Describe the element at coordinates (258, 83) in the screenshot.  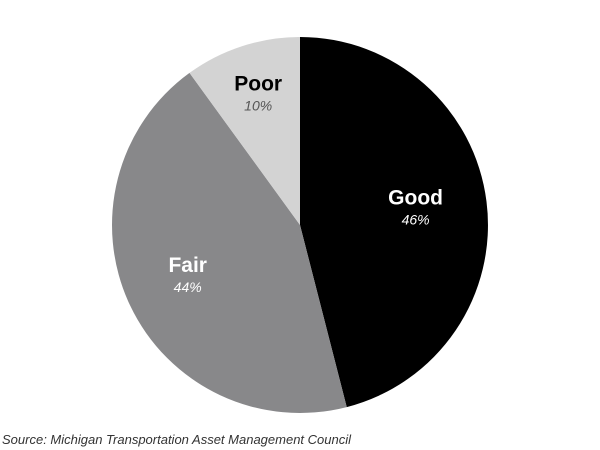
I see `slice-label-poor: Poor` at that location.